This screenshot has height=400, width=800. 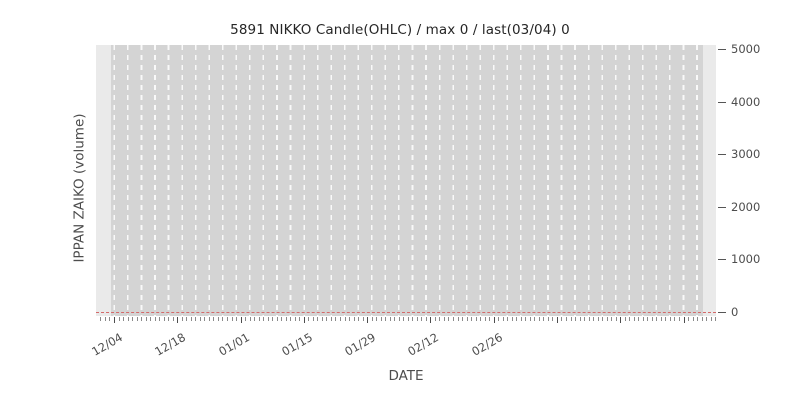 What do you see at coordinates (709, 180) in the screenshot?
I see `span-highlight-right` at bounding box center [709, 180].